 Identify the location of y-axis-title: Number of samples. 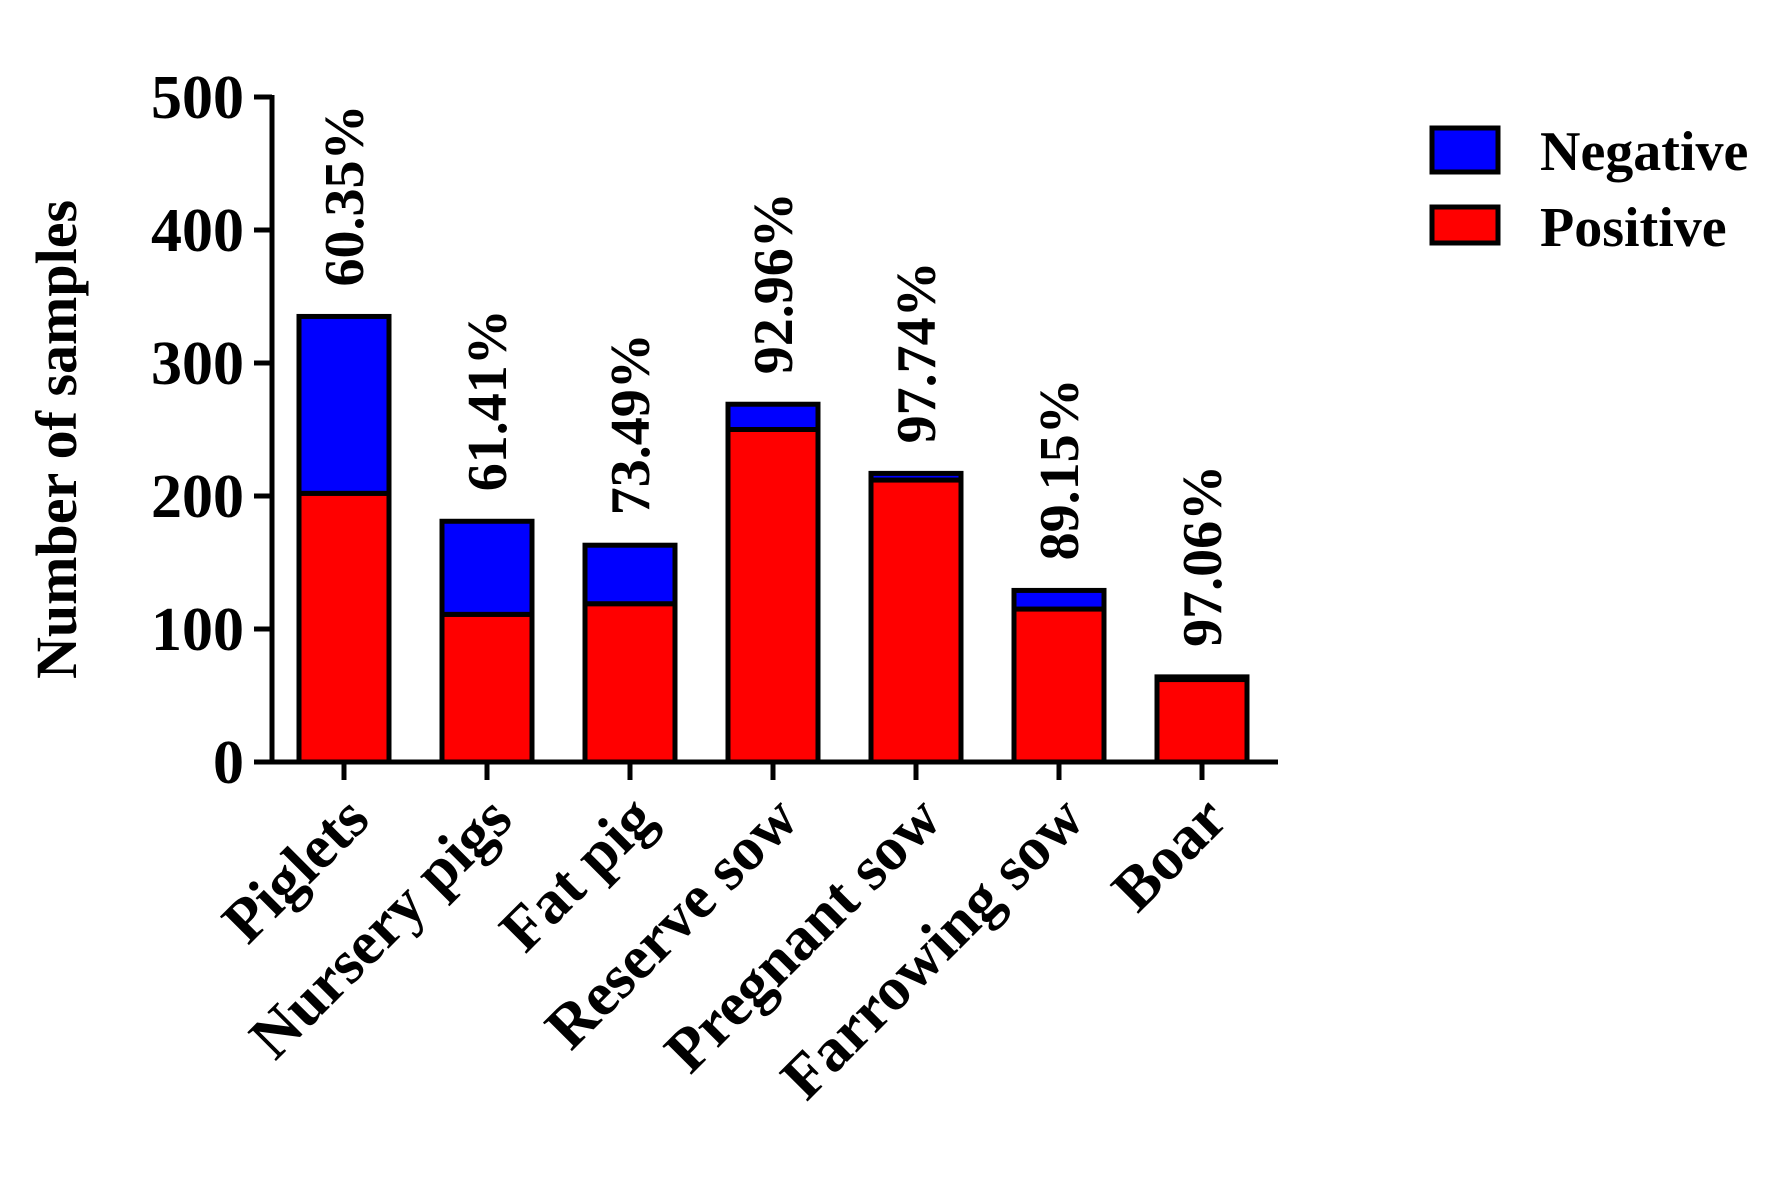
(56, 439).